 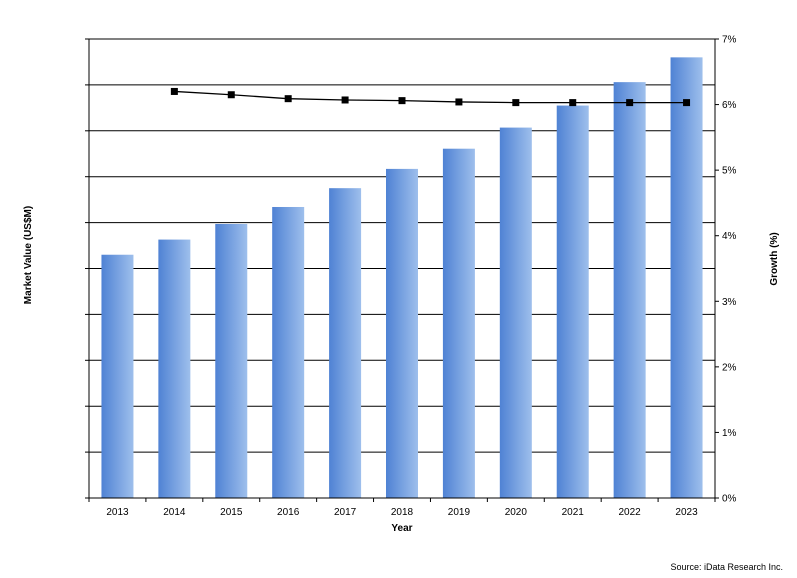 I want to click on x-tick-label: 2016, so click(x=288, y=512).